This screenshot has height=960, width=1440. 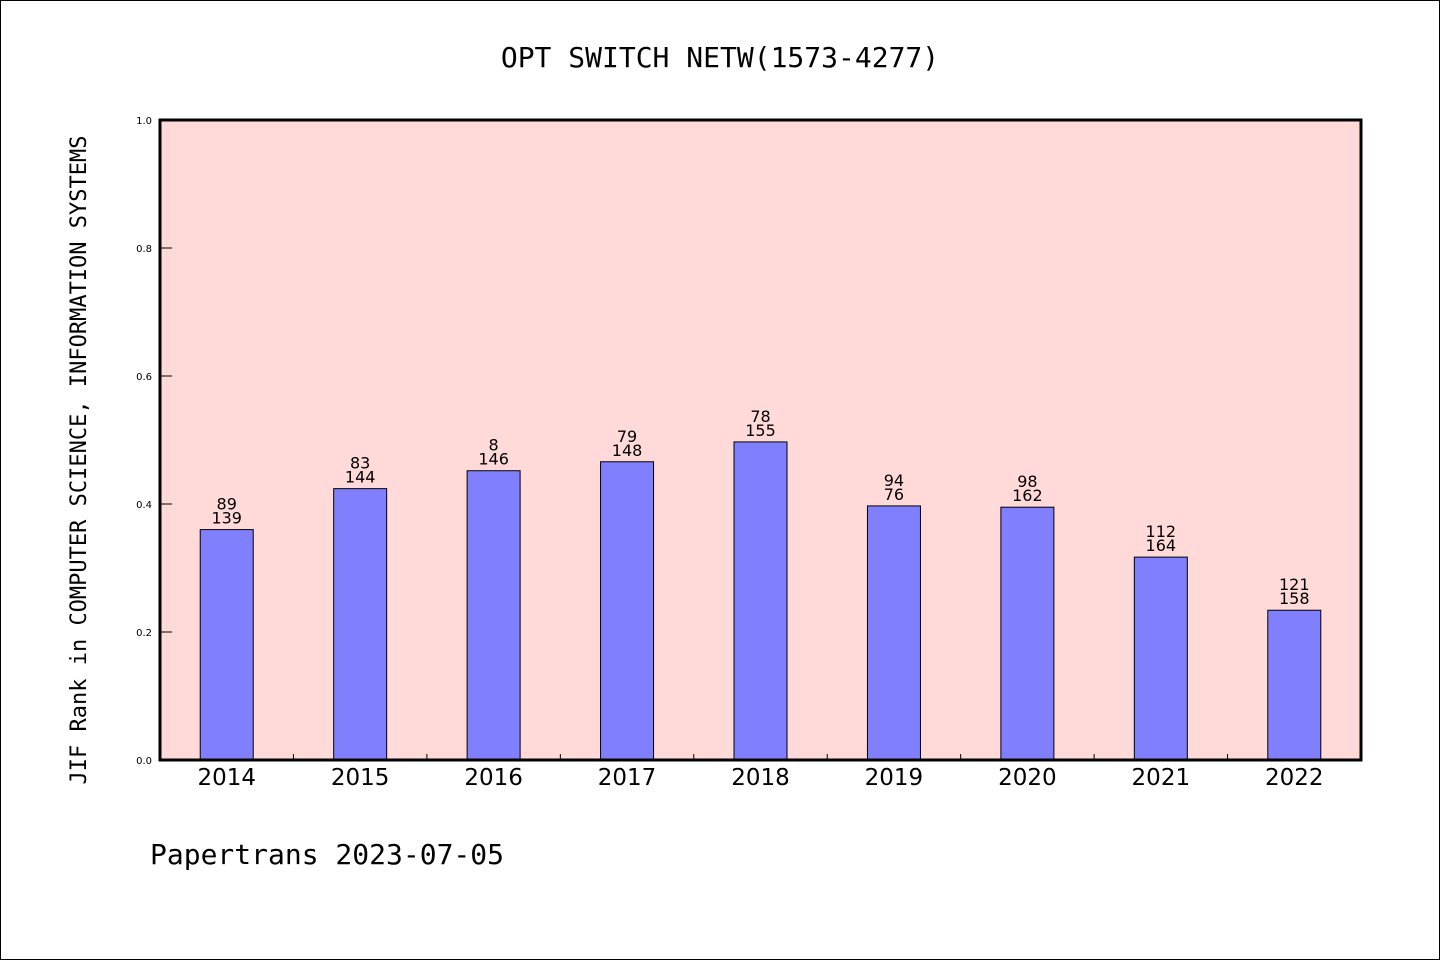 I want to click on bar-total-label: 158, so click(x=1294, y=598).